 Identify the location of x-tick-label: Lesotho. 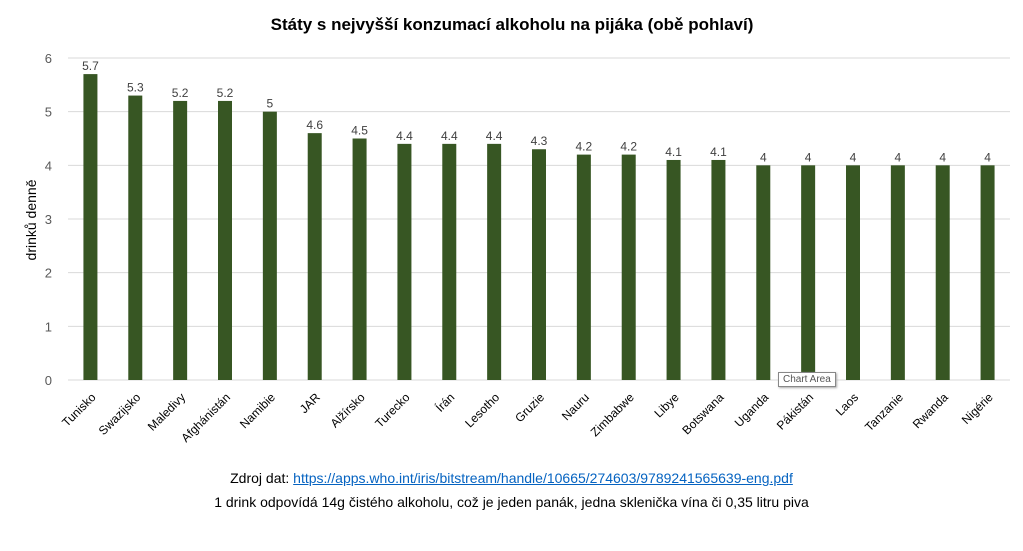
(482, 410).